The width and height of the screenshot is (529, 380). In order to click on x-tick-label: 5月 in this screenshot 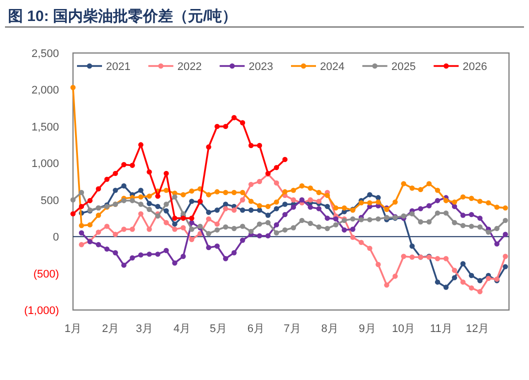, I will do `click(218, 329)`.